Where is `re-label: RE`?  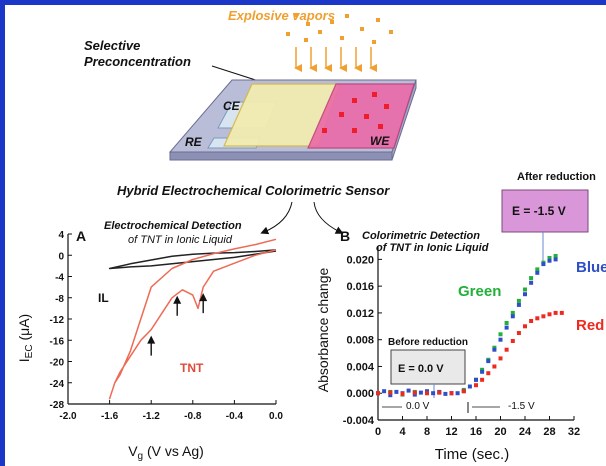
re-label: RE is located at coordinates (194, 142).